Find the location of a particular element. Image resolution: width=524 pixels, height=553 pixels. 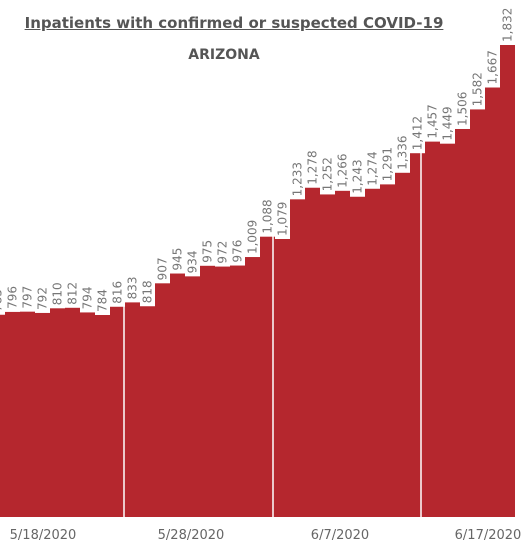

value-label-21: 1,233 is located at coordinates (298, 179).